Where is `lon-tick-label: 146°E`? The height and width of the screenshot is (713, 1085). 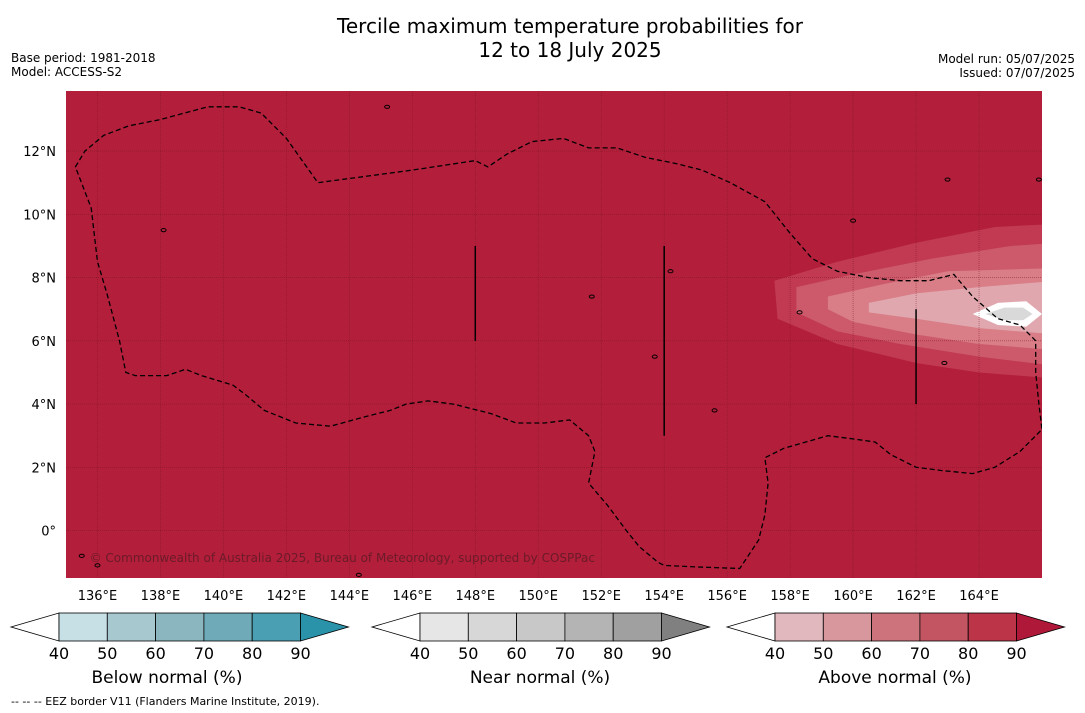
lon-tick-label: 146°E is located at coordinates (413, 596).